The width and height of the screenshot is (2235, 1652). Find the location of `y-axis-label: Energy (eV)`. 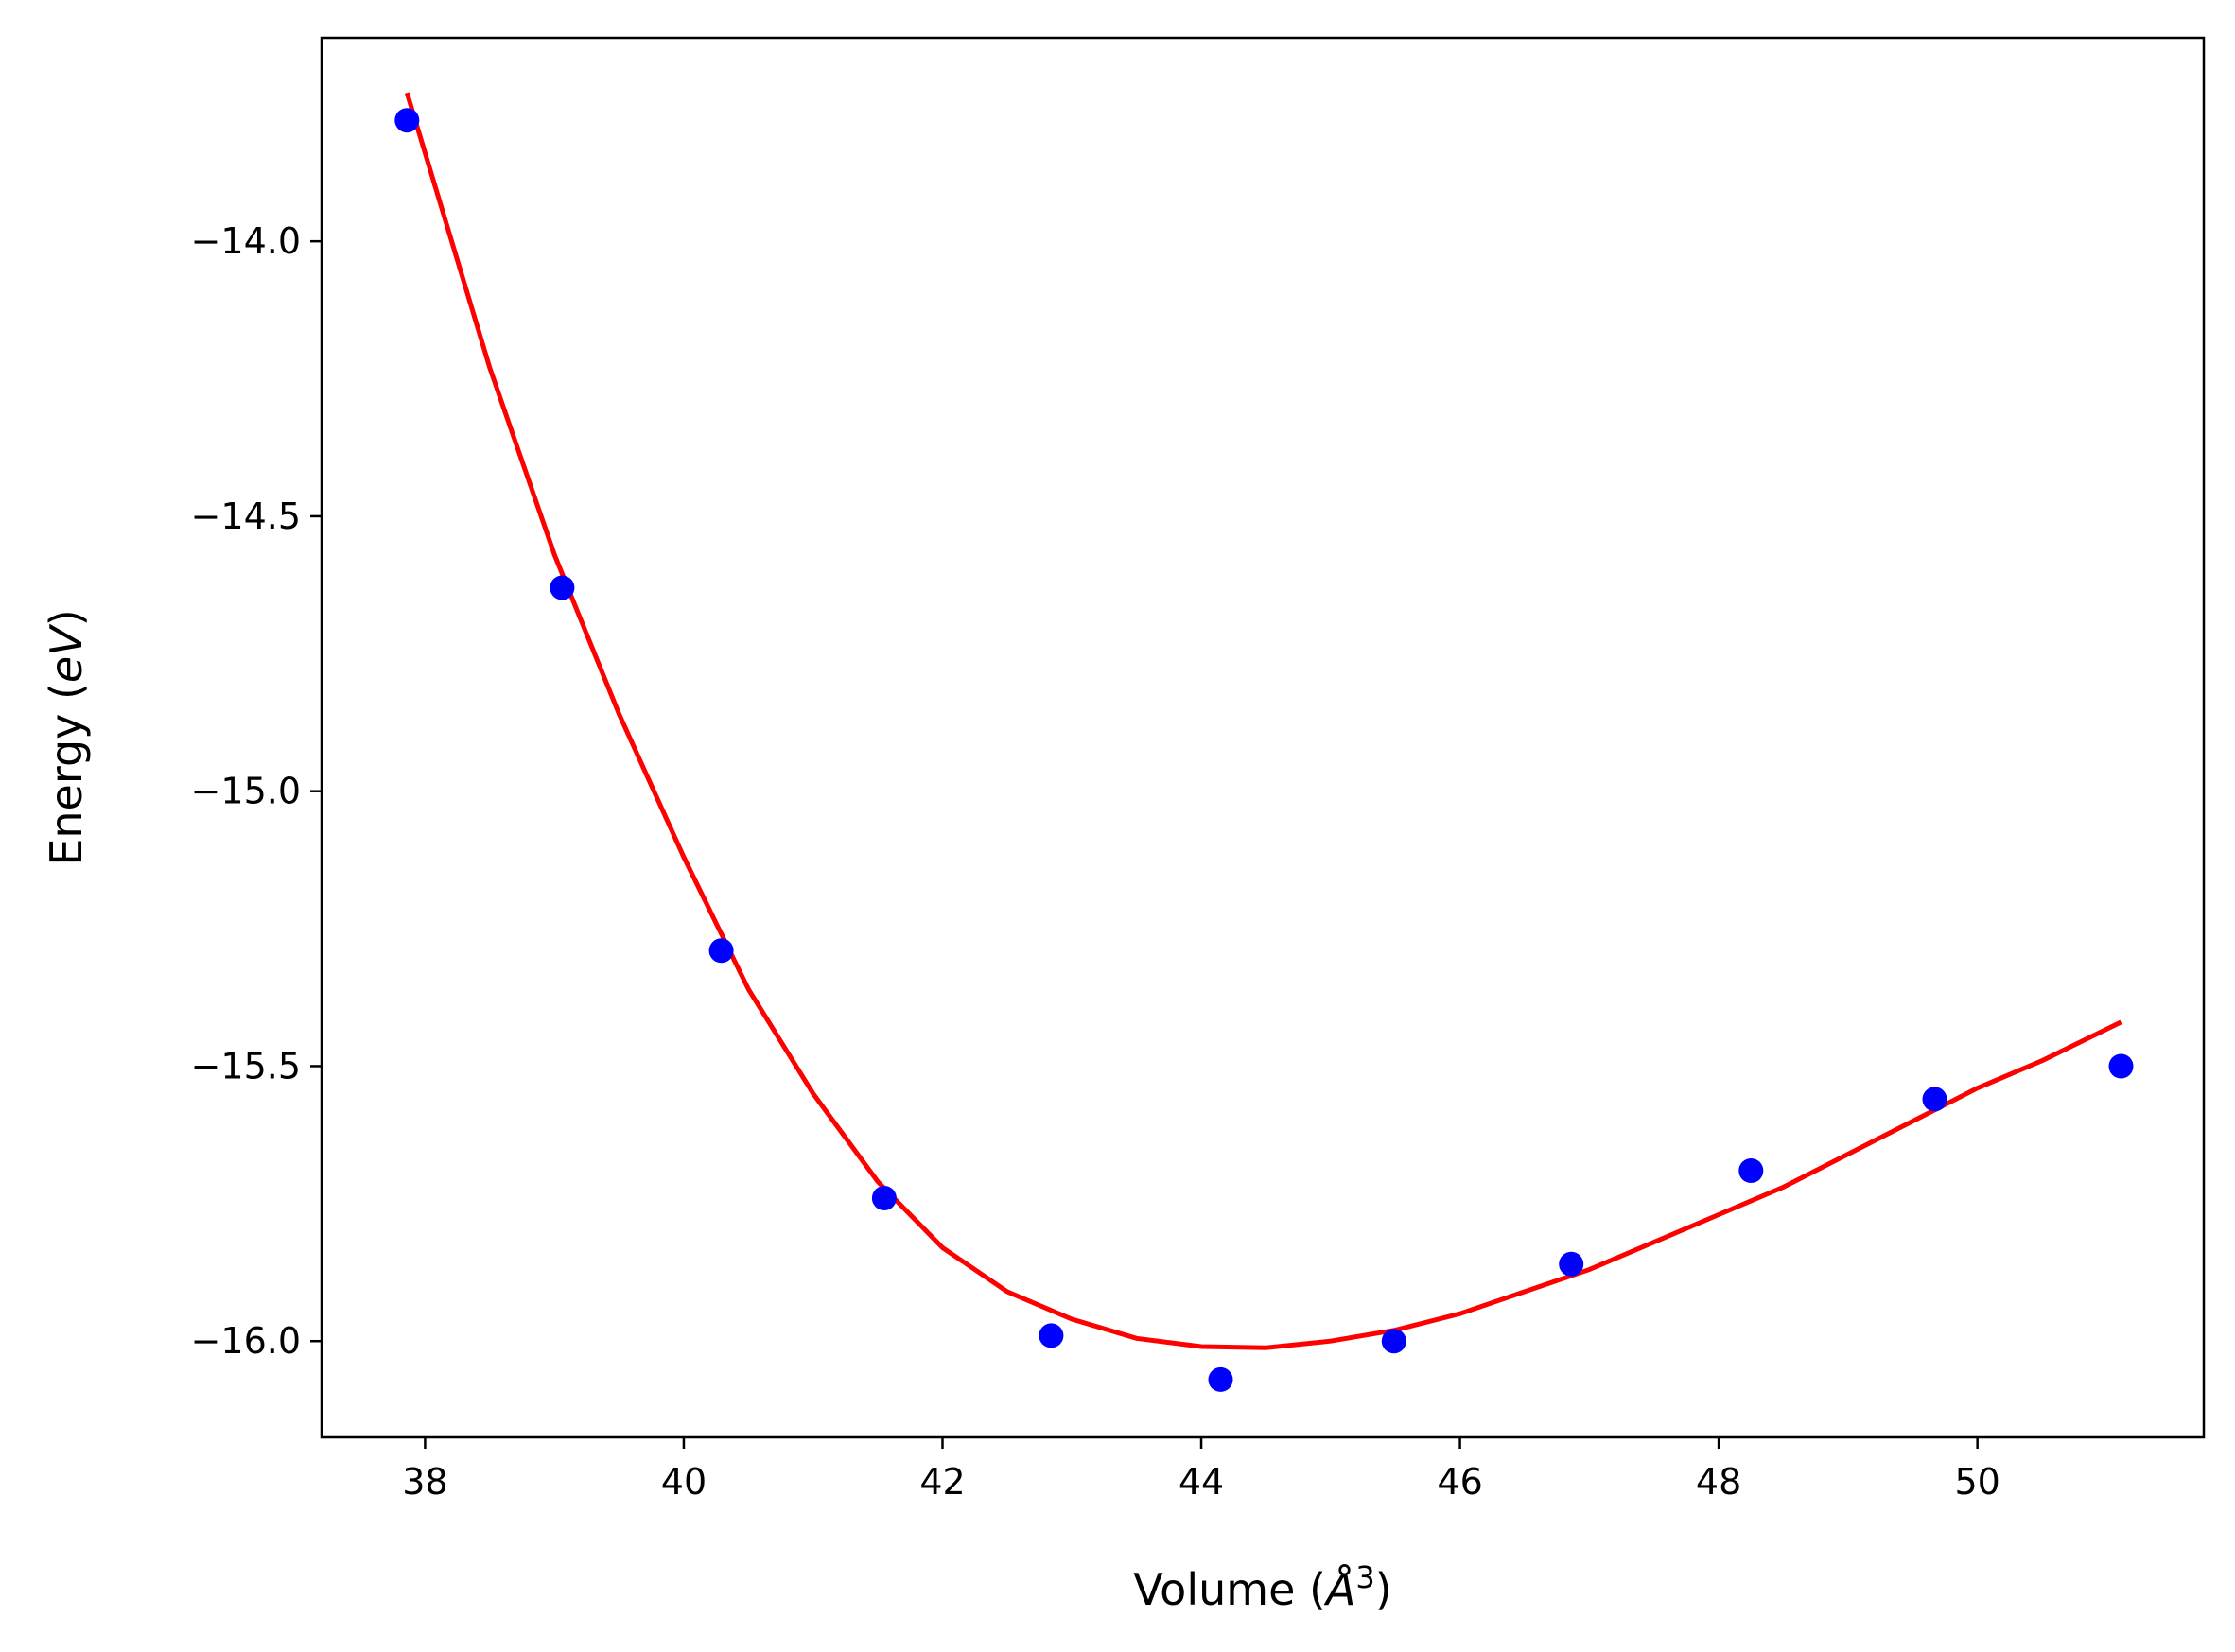

y-axis-label: Energy (eV) is located at coordinates (66, 737).